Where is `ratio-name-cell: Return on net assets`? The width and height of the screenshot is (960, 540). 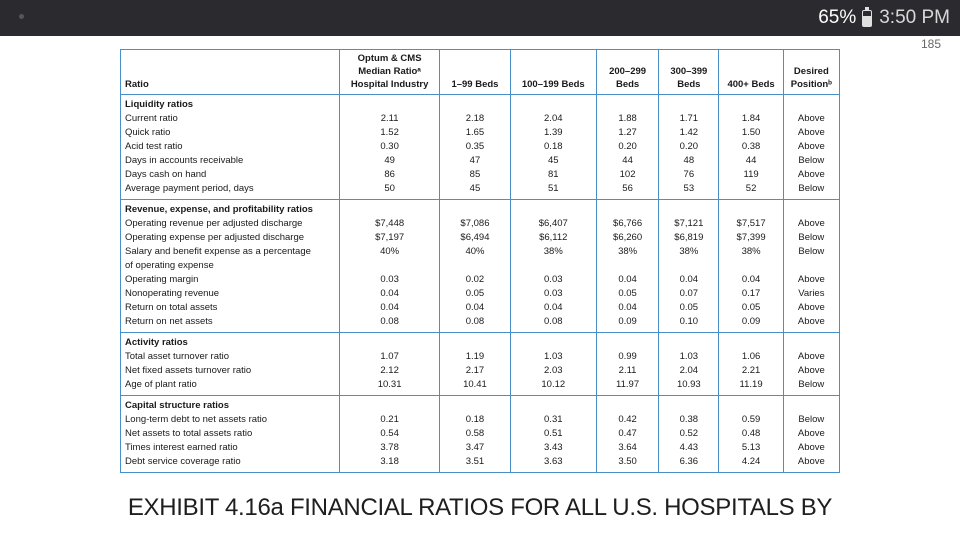
ratio-name-cell: Return on net assets is located at coordinates (169, 321).